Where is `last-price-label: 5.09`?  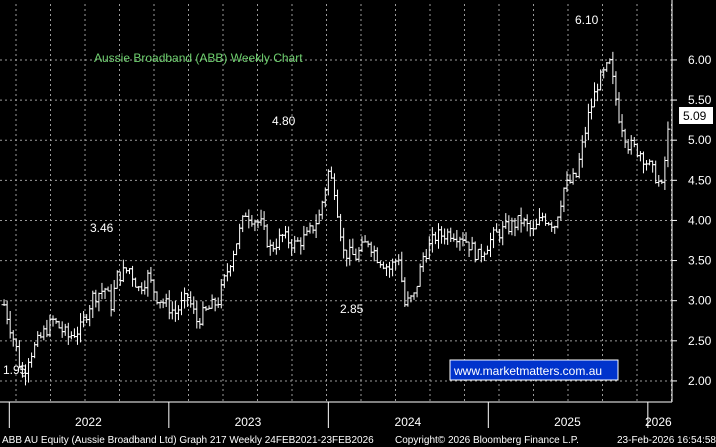
last-price-label: 5.09 is located at coordinates (695, 116).